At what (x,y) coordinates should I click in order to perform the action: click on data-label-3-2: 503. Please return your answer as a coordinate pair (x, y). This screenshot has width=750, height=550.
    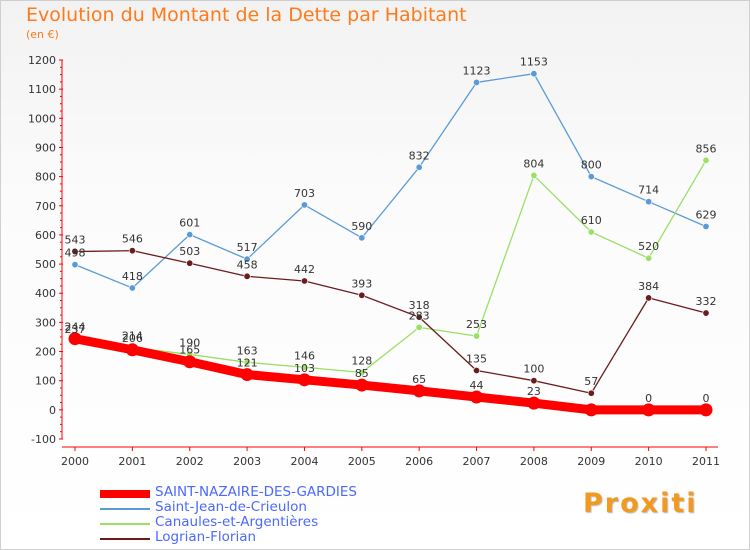
    Looking at the image, I should click on (189, 251).